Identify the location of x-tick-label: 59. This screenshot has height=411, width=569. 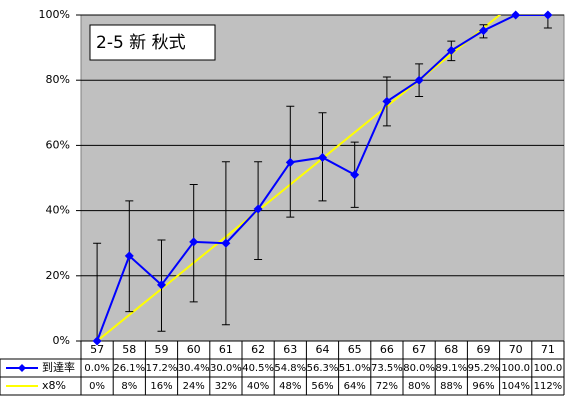
(162, 349).